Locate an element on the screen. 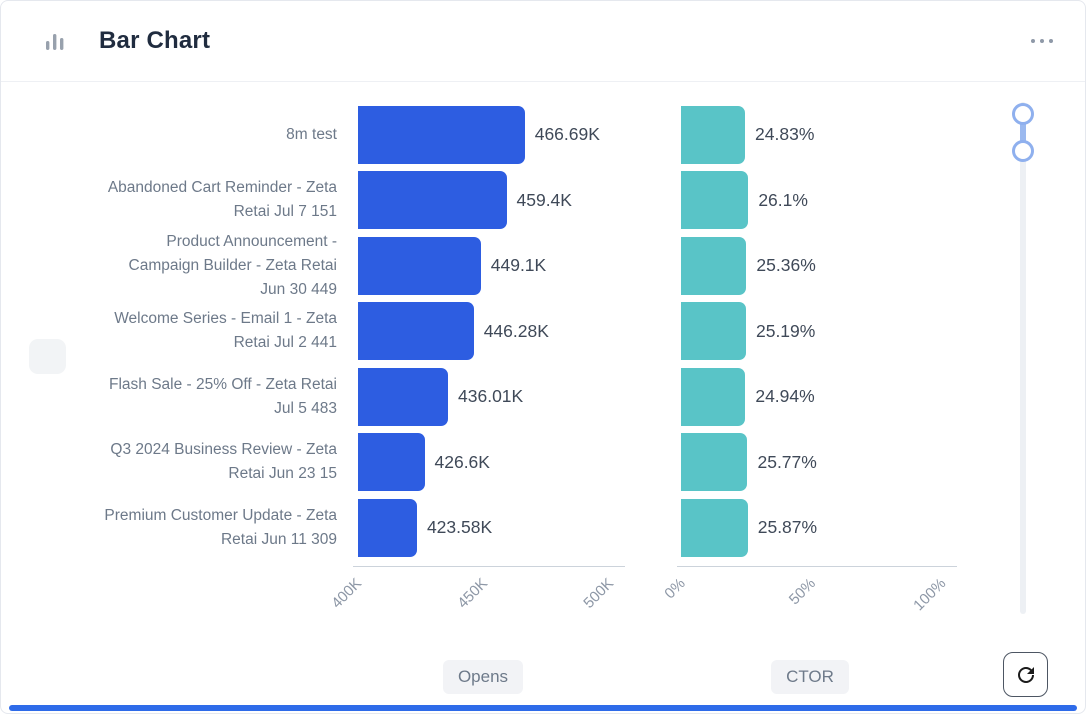 The image size is (1086, 714). card-header: Bar Chart is located at coordinates (543, 41).